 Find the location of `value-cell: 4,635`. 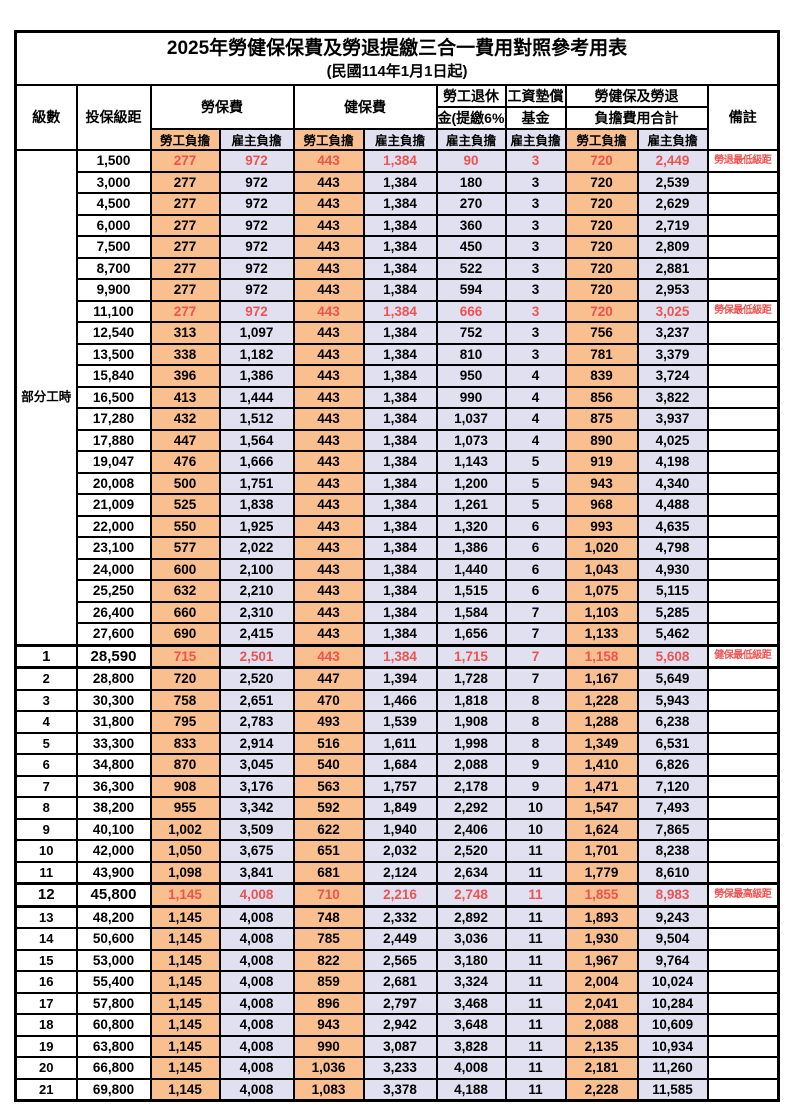

value-cell: 4,635 is located at coordinates (672, 526).